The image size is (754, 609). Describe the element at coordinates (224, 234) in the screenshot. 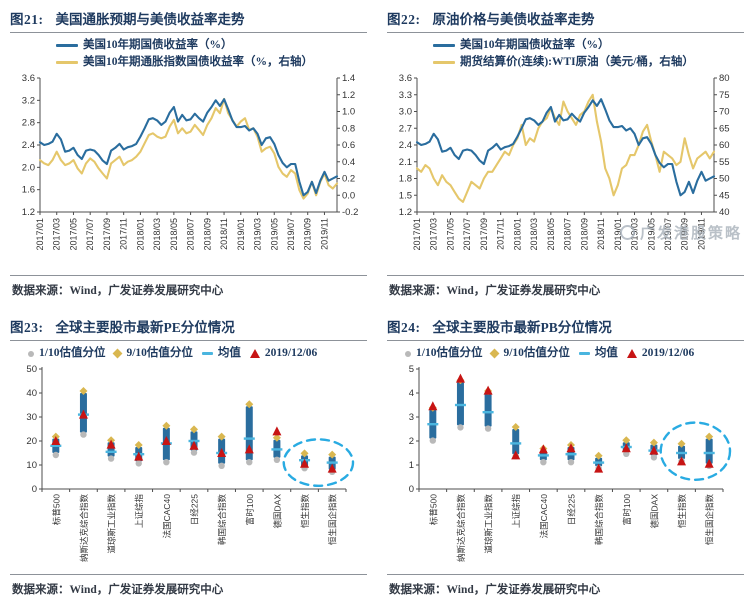

I see `svg-text: 2018/11` at that location.